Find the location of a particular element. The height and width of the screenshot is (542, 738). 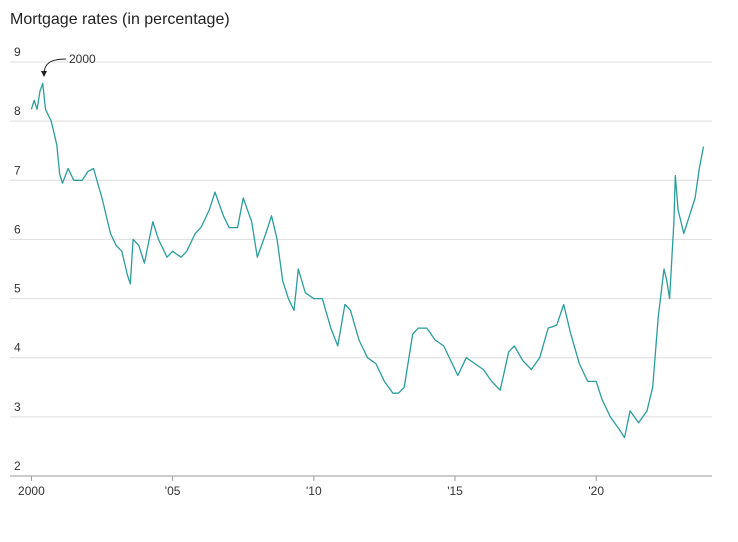

x-tick-label: 2000 is located at coordinates (31, 491).